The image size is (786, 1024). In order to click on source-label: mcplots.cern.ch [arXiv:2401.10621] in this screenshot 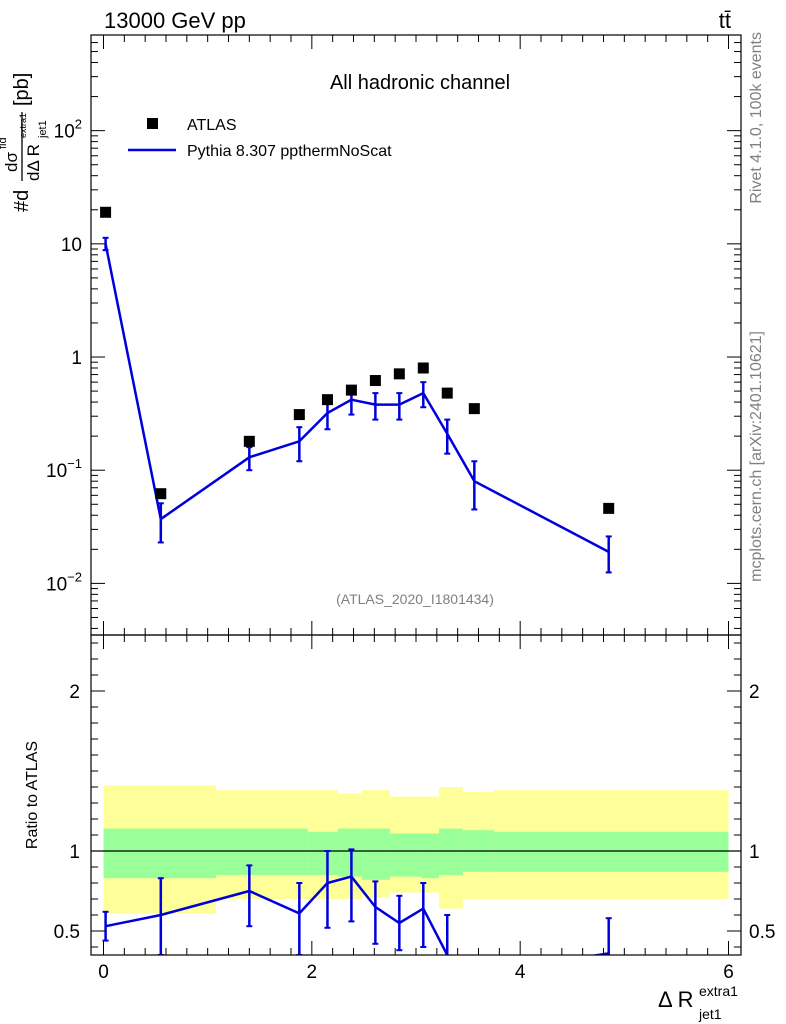, I will do `click(756, 456)`.